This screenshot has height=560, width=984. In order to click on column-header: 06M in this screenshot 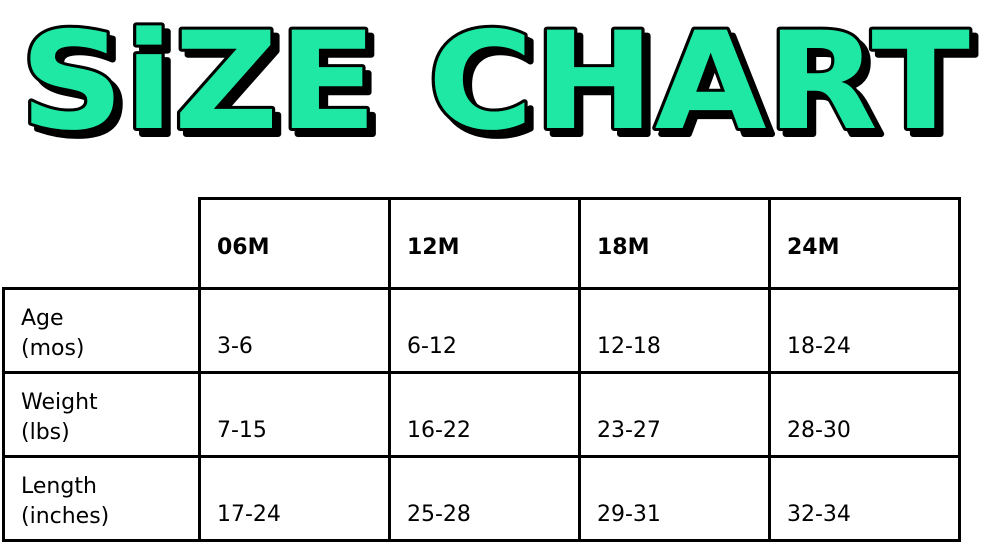, I will do `click(294, 243)`.